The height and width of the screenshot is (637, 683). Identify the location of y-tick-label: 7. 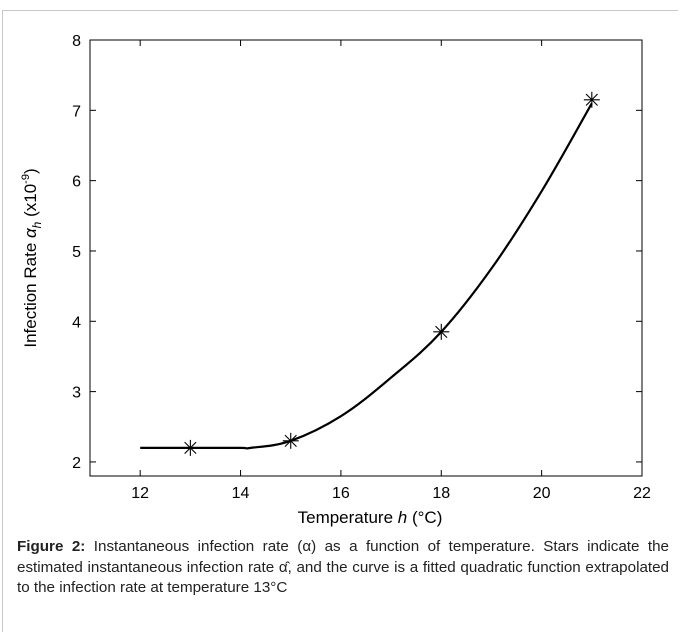
(76, 111).